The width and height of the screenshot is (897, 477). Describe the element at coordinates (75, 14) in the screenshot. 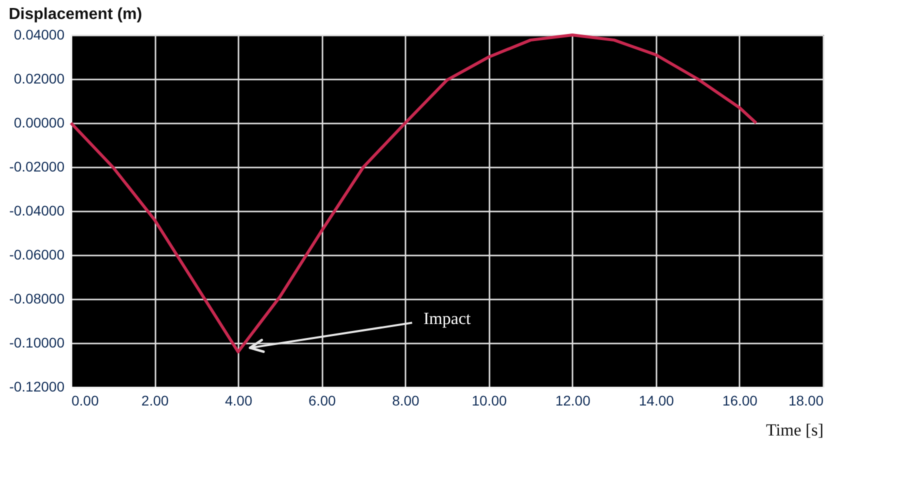

I see `chart-title: Displacement (m)` at that location.